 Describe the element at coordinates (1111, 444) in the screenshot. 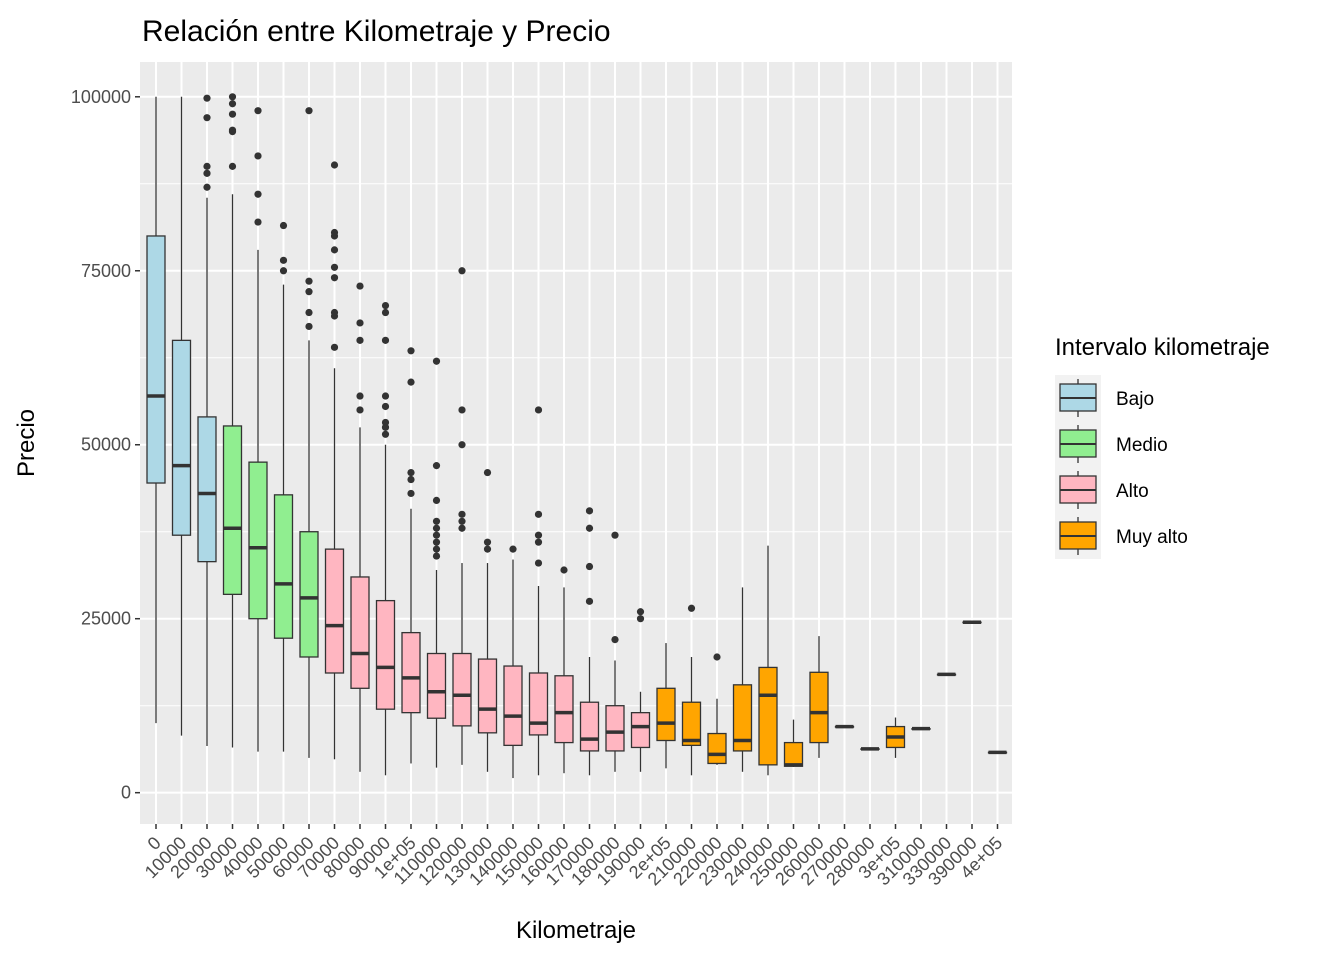

I see `legend-item: Medio` at that location.